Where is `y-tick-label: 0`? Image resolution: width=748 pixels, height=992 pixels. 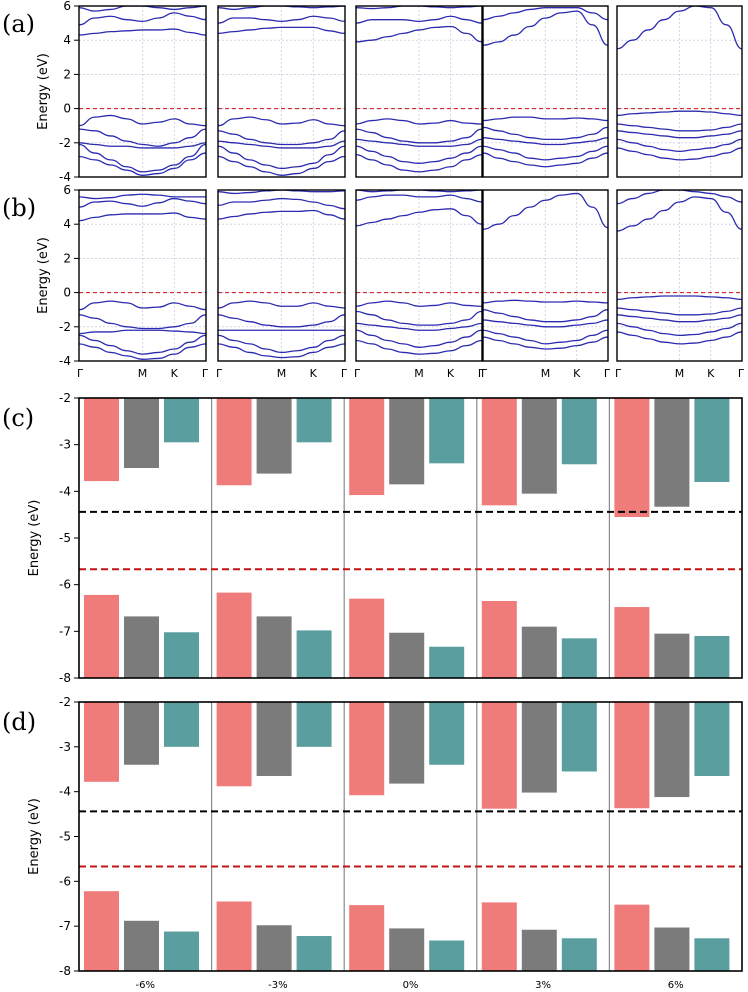 y-tick-label: 0 is located at coordinates (67, 293).